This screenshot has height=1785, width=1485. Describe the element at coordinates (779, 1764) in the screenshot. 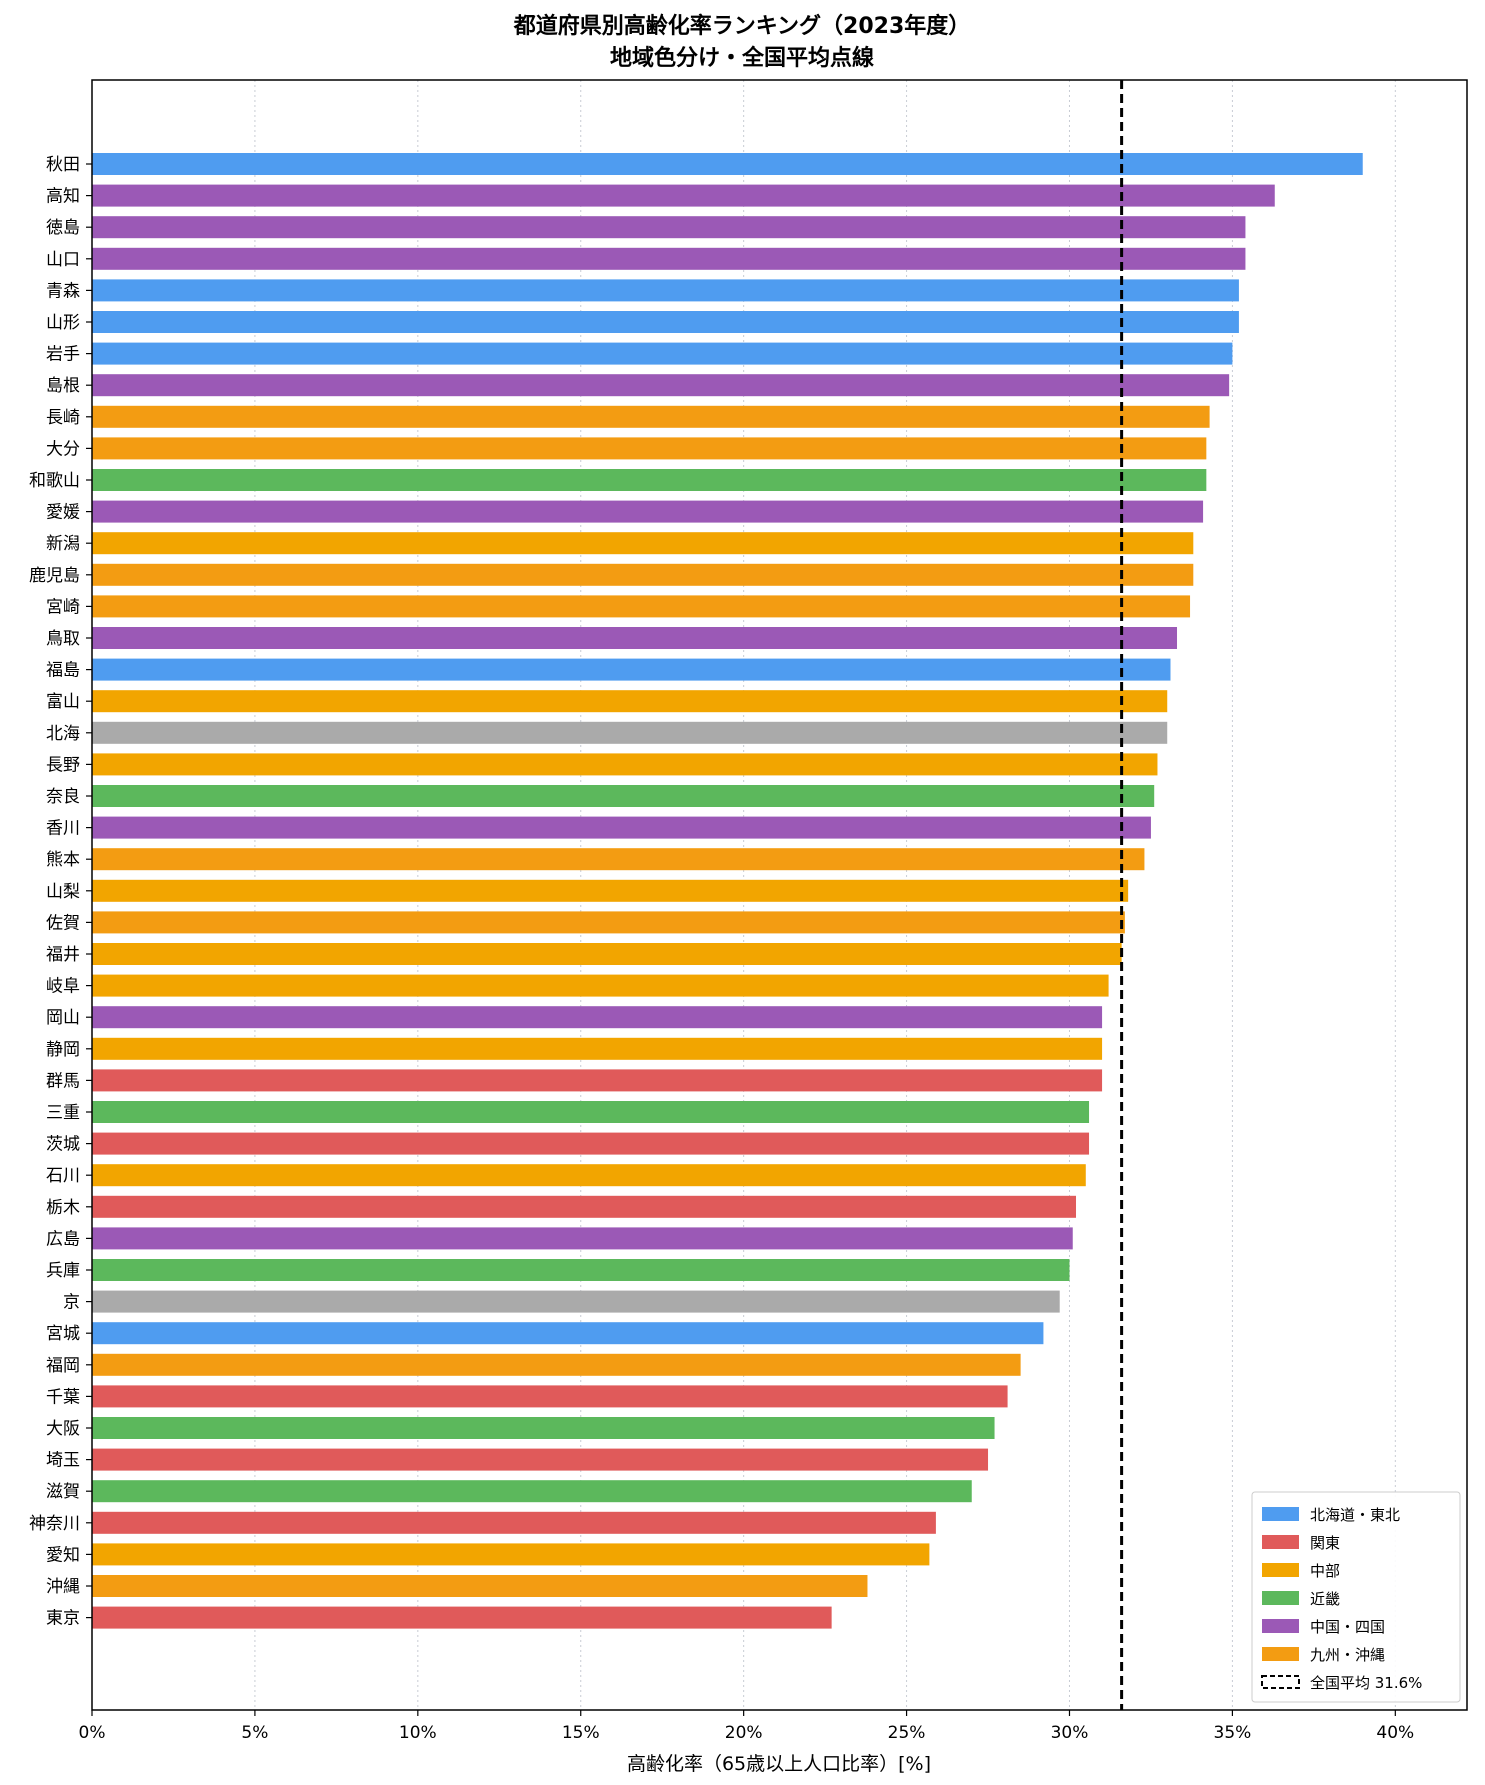

I see `x-axis-label: 高齢化率（65歳以上人口比率）[%]` at that location.